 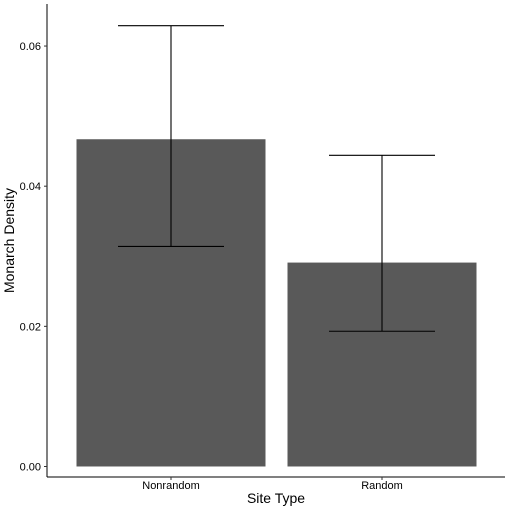 I want to click on x-axis-title: Site Type, so click(x=276, y=498).